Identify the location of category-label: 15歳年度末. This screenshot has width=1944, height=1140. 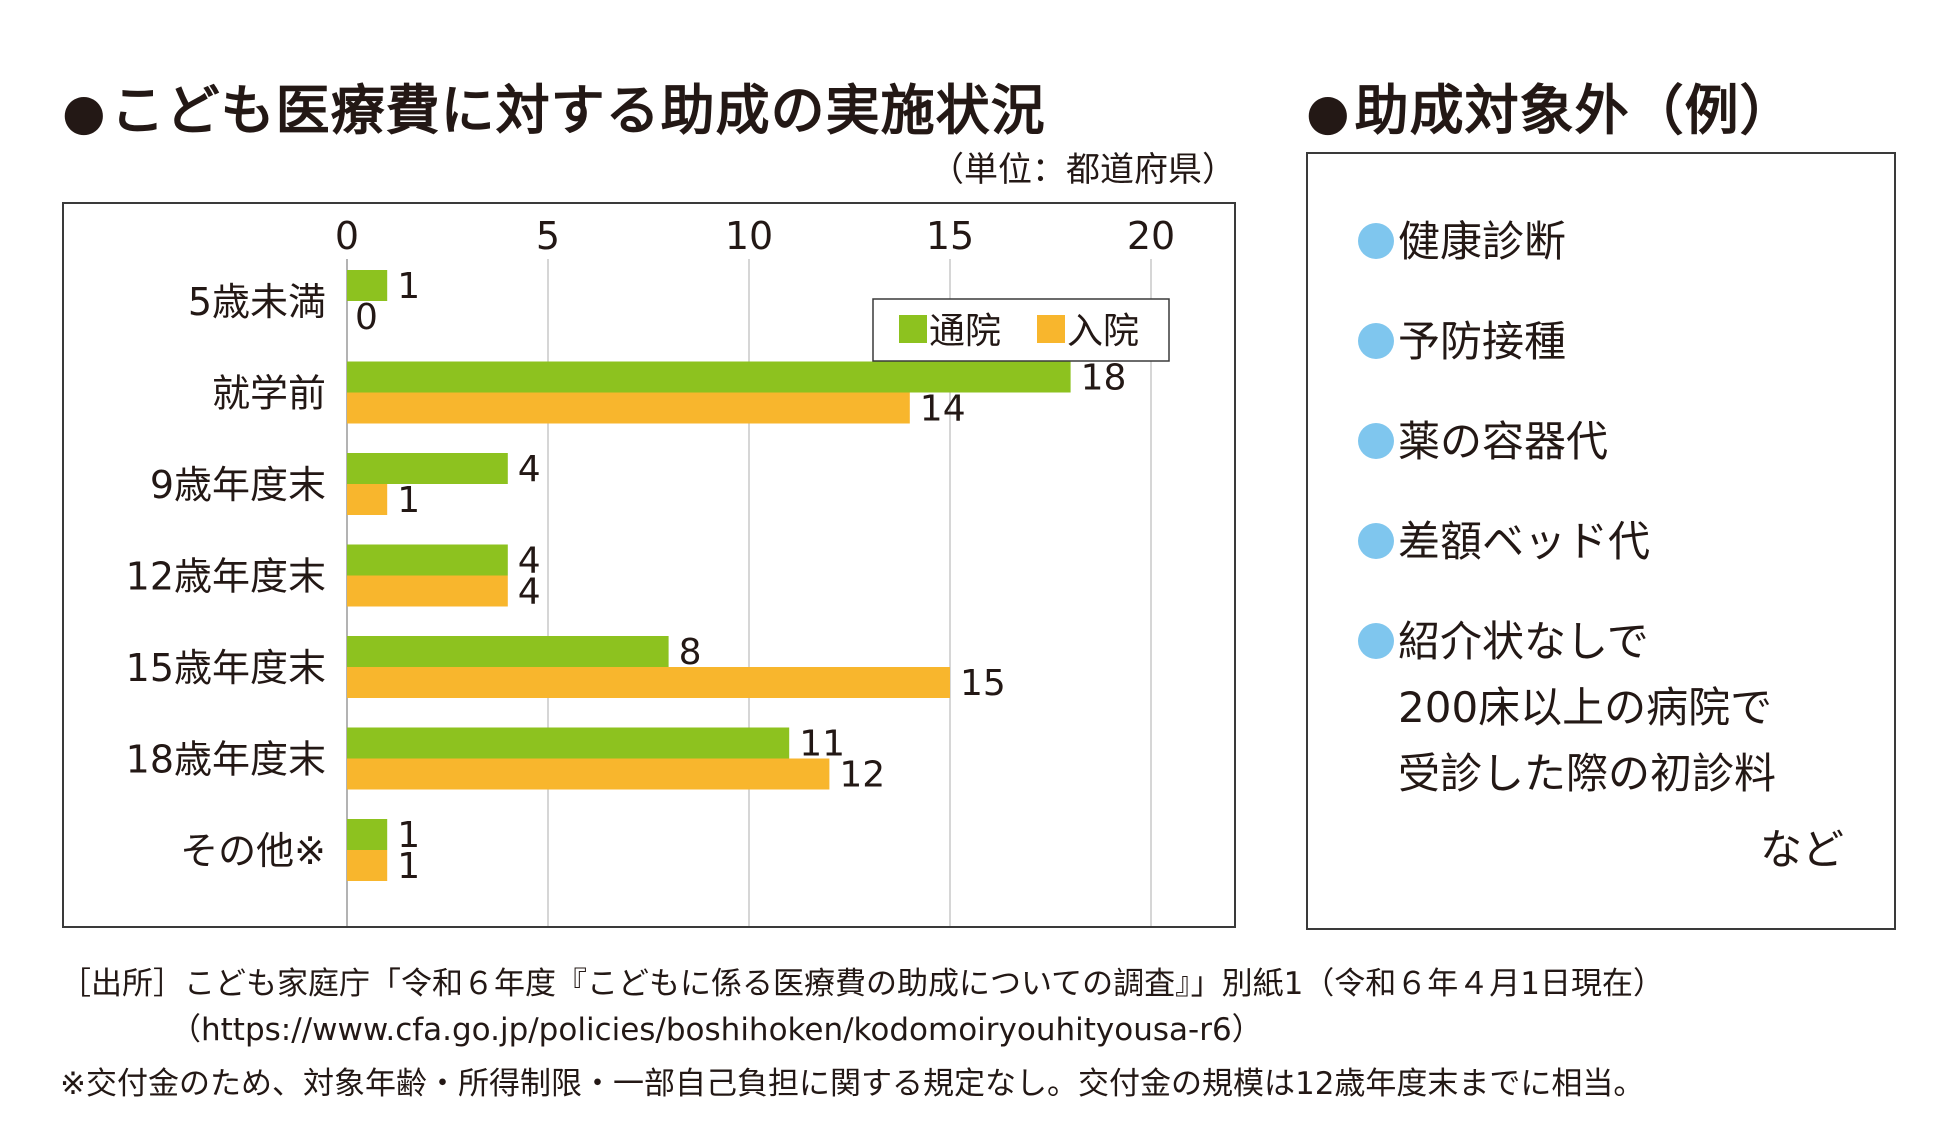
(226, 668).